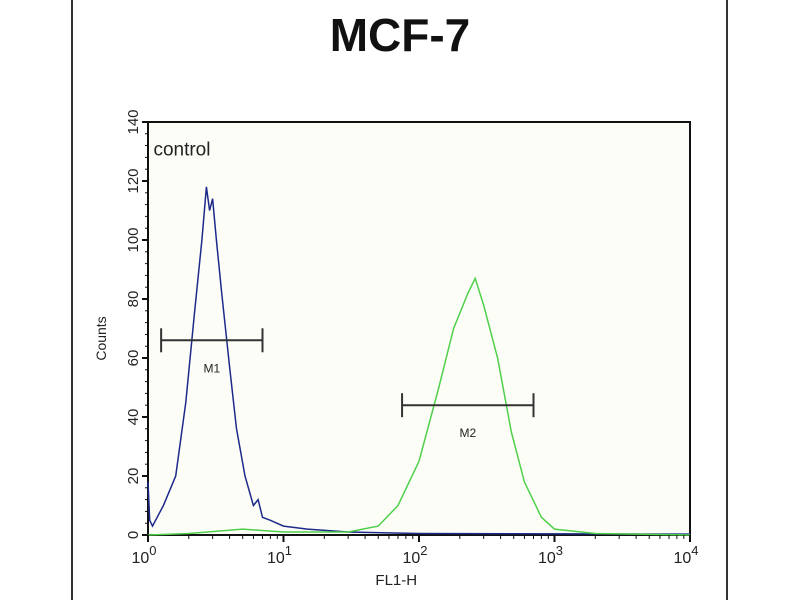 The image size is (800, 600). Describe the element at coordinates (396, 580) in the screenshot. I see `x-axis-label: FL1-H` at that location.